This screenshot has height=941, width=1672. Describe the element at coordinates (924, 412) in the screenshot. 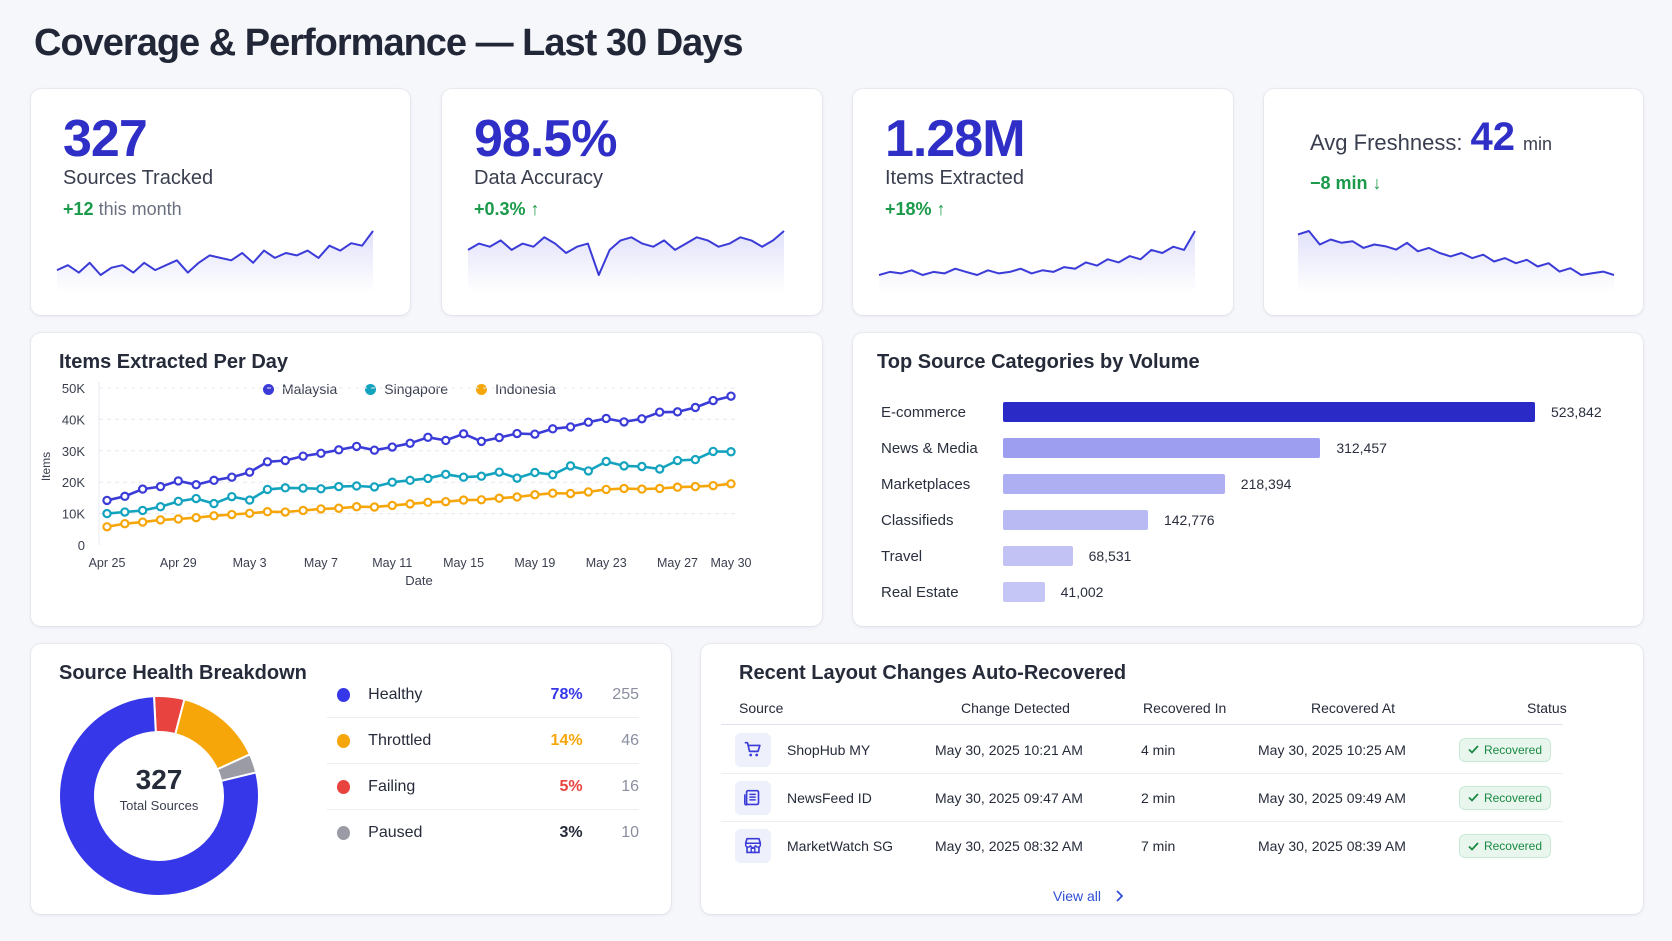

I see `bar-category-label: E-commerce` at that location.